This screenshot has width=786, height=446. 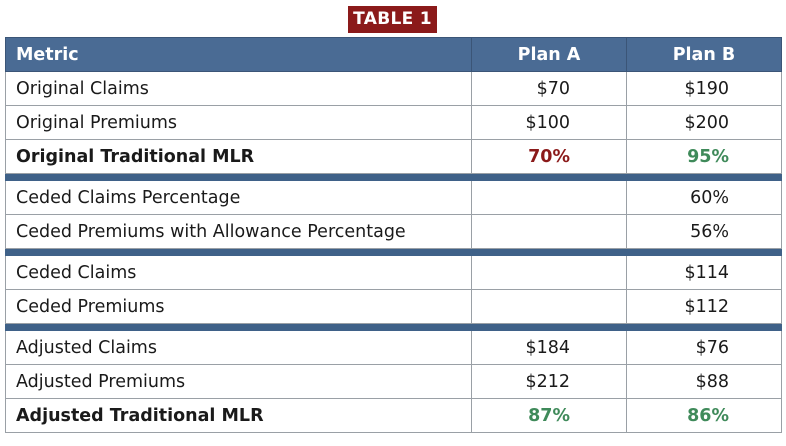 I want to click on plan-a-value: $184, so click(x=549, y=347).